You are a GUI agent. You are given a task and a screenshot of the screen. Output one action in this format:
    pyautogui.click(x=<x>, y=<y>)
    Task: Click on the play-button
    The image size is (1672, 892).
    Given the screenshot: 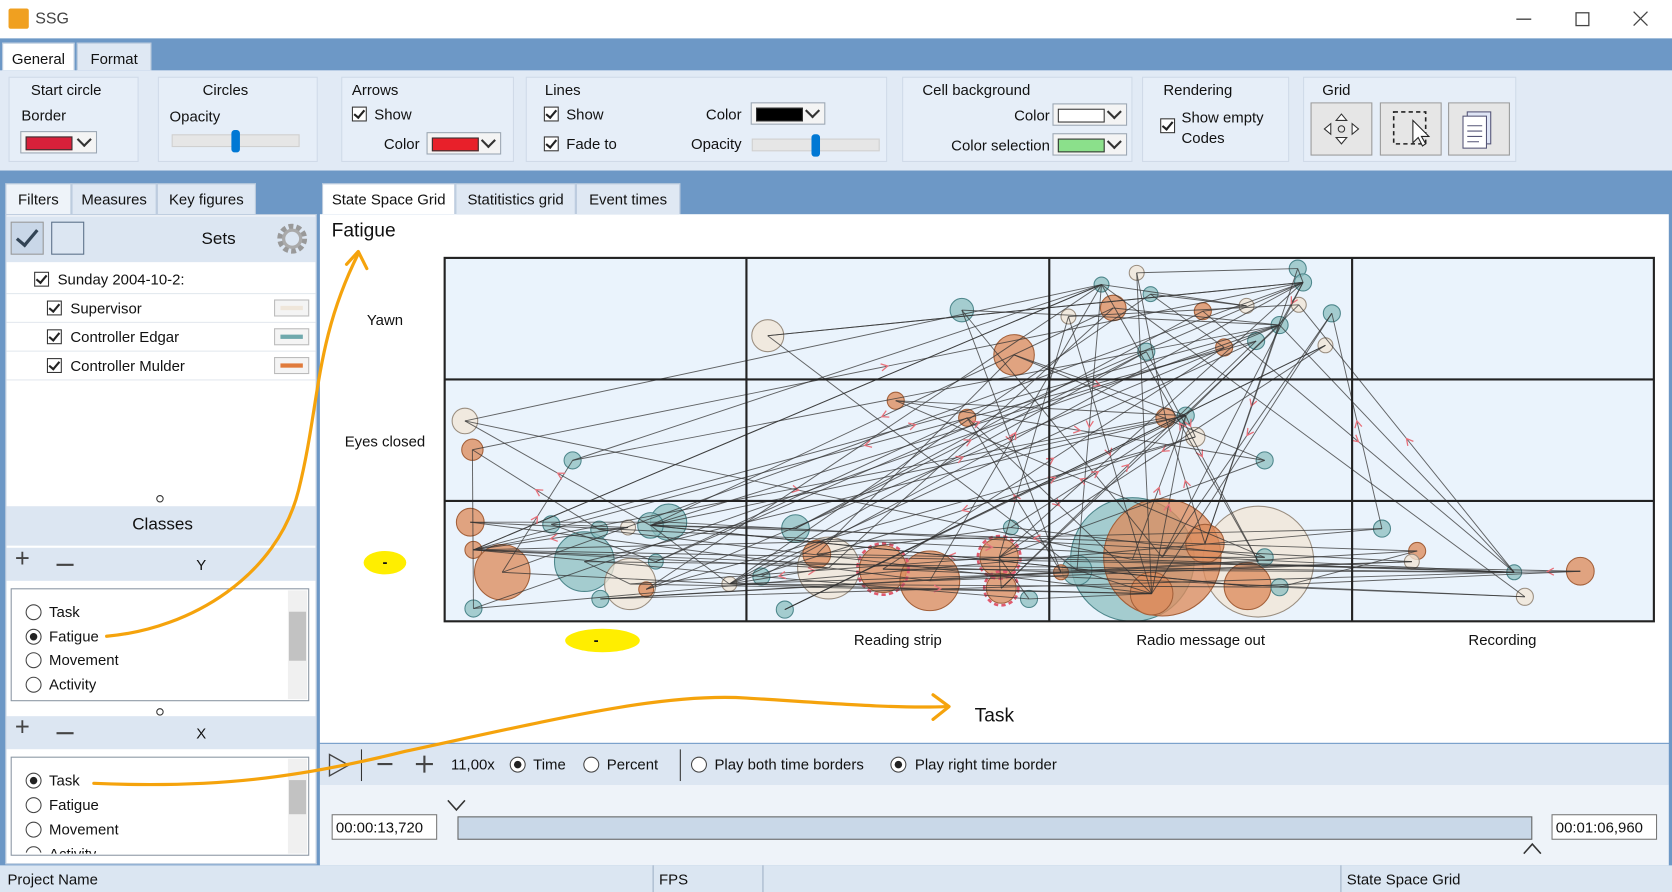 What is the action you would take?
    pyautogui.click(x=339, y=765)
    